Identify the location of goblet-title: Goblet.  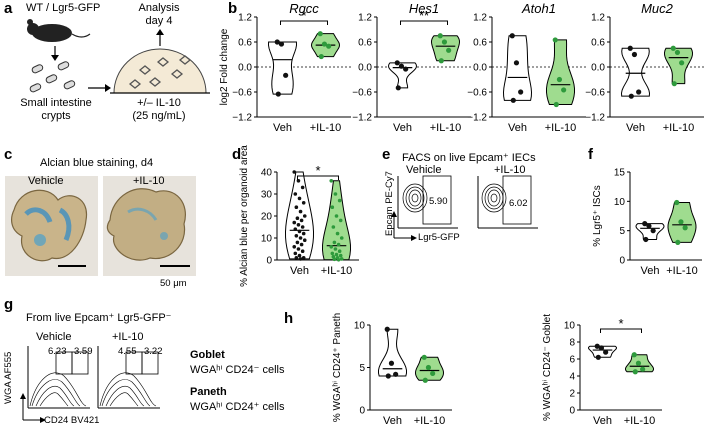
(207, 355).